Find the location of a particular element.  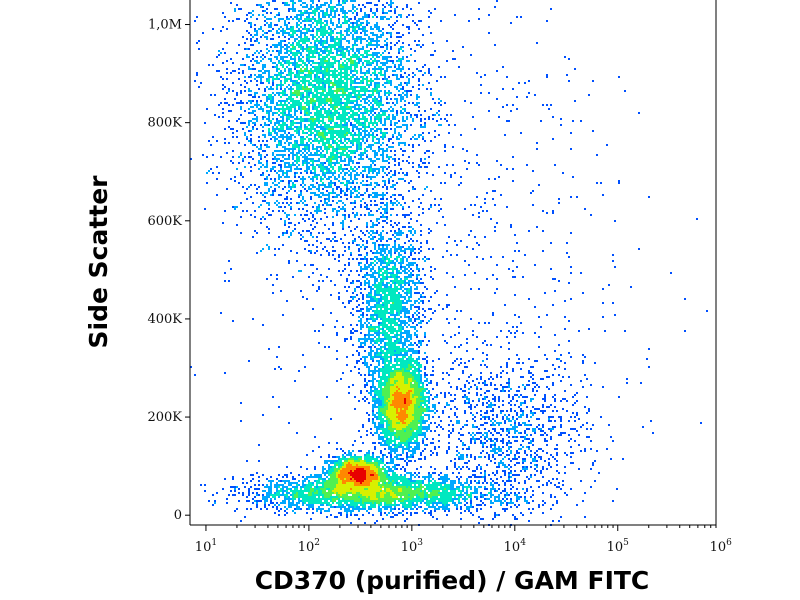

x-tick-label: 10⁵ is located at coordinates (618, 546).